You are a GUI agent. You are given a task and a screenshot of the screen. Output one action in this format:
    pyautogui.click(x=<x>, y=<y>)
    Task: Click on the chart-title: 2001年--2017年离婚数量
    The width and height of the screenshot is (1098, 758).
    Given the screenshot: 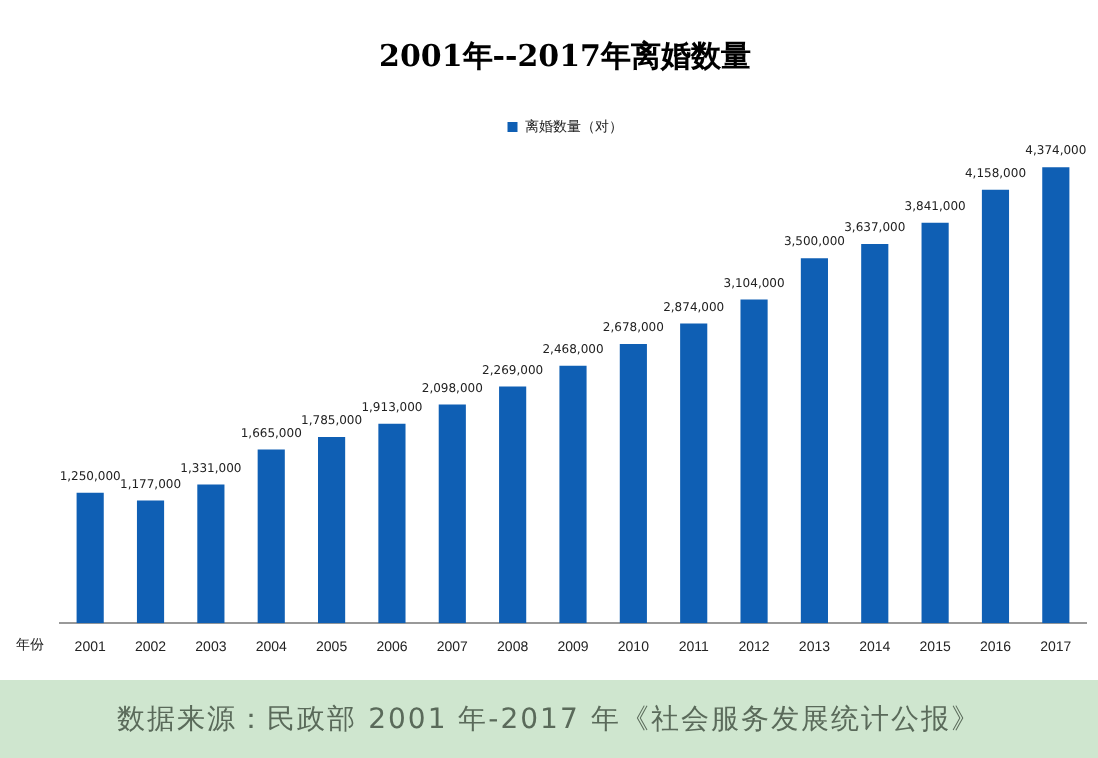 What is the action you would take?
    pyautogui.click(x=565, y=55)
    